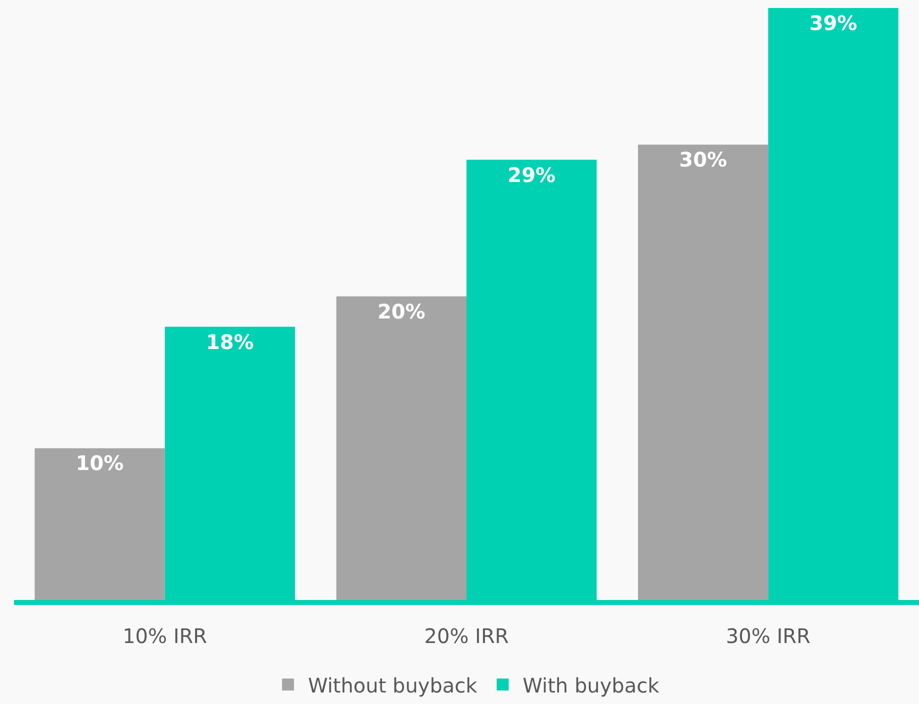 This screenshot has width=919, height=704. What do you see at coordinates (100, 463) in the screenshot?
I see `data-label: 10%` at bounding box center [100, 463].